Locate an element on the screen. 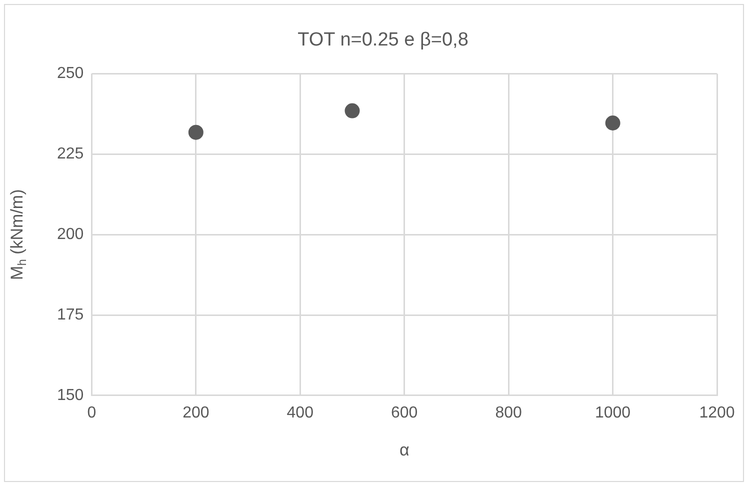 This screenshot has width=752, height=487. x-axis-title: α is located at coordinates (404, 450).